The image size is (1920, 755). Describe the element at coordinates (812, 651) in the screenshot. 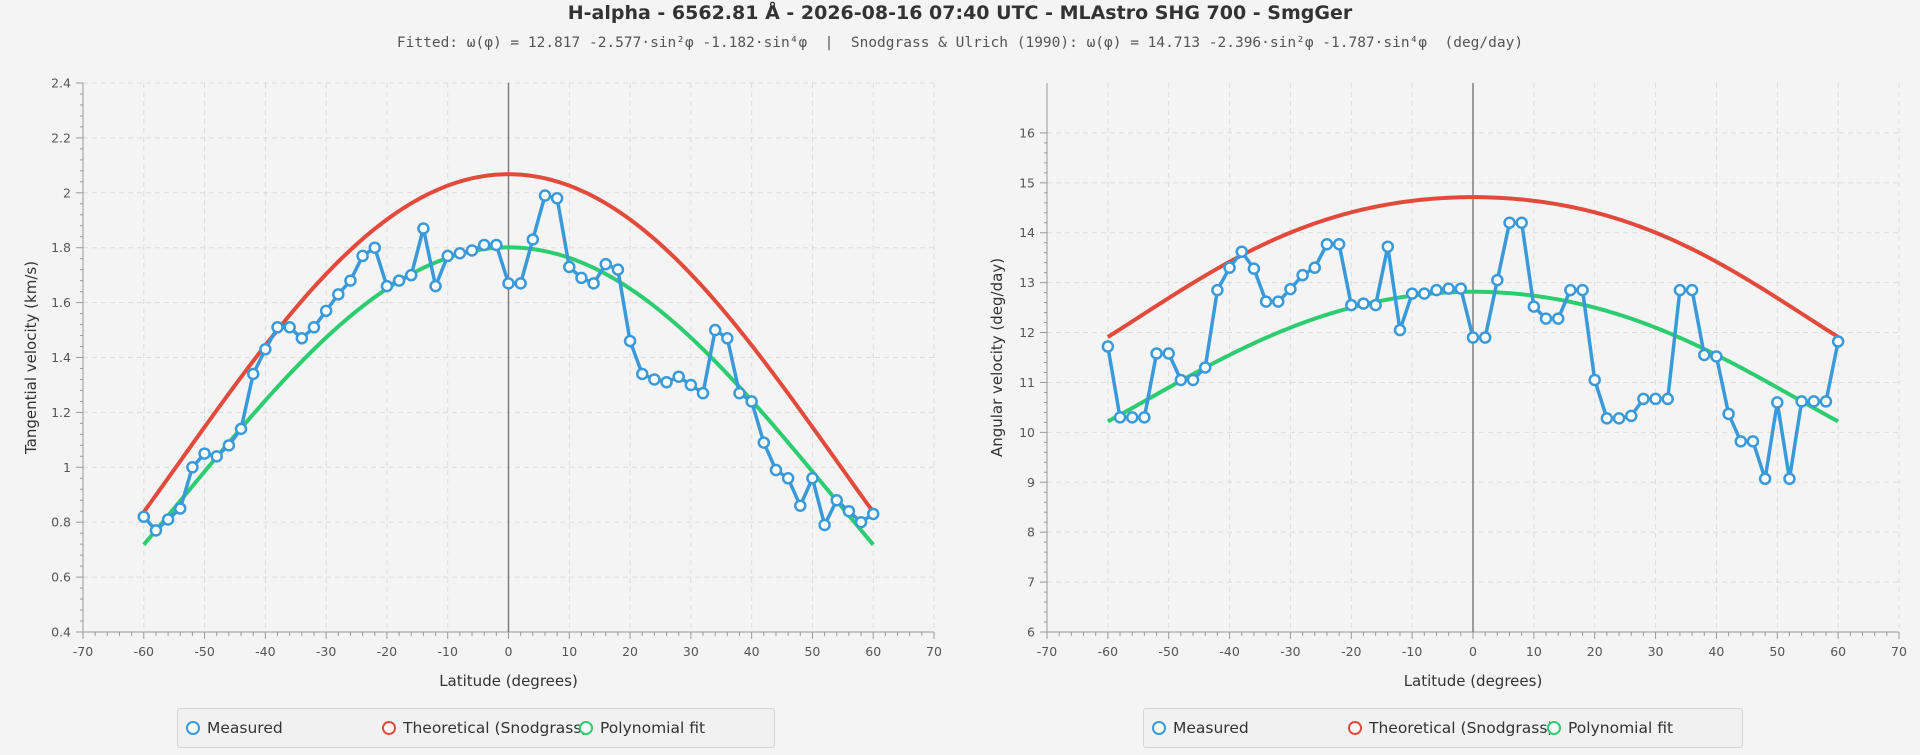

I see `x-tick-label: 50` at that location.